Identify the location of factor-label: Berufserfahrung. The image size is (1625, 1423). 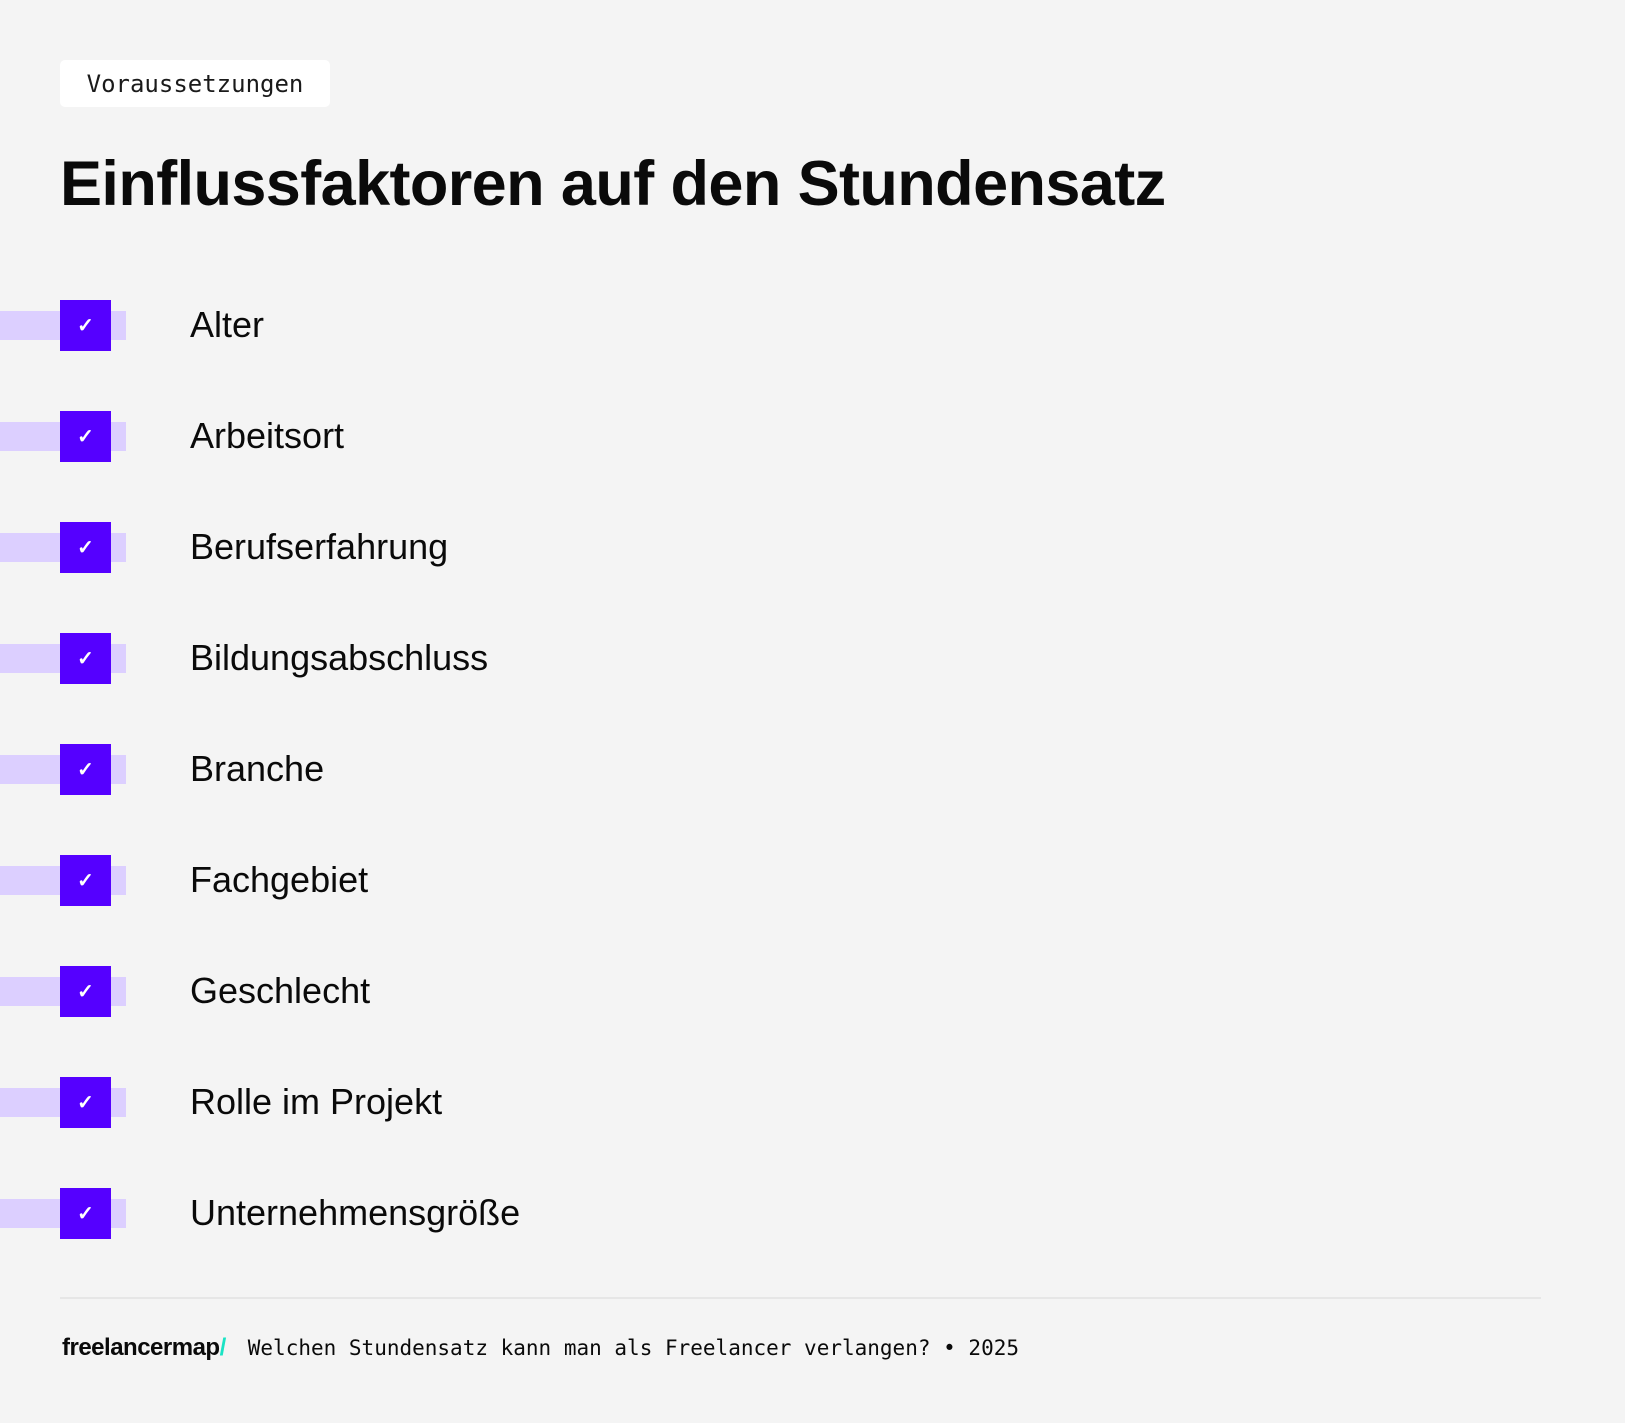
(319, 546).